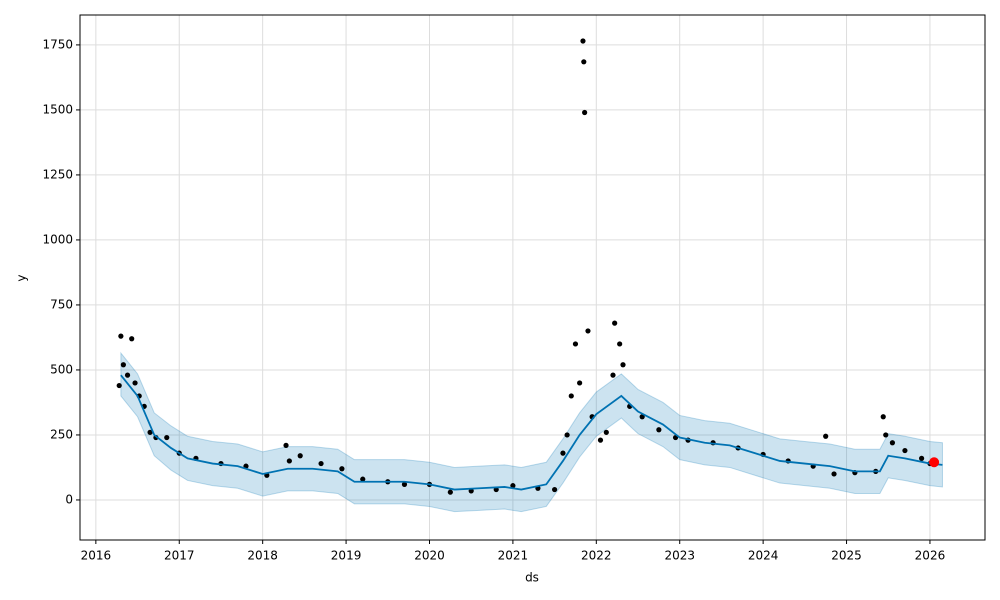  What do you see at coordinates (179, 556) in the screenshot?
I see `x-tick-label: 2017` at bounding box center [179, 556].